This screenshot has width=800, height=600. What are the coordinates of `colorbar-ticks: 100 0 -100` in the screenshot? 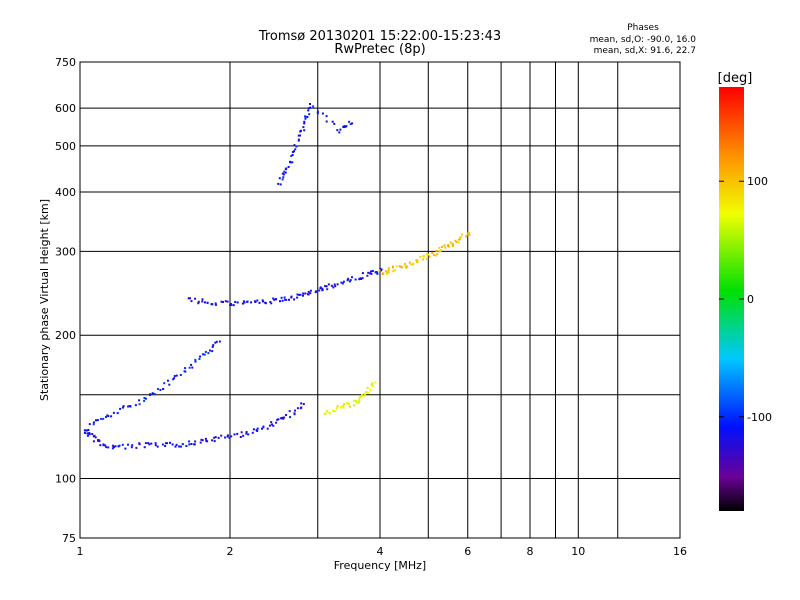 It's located at (745, 299).